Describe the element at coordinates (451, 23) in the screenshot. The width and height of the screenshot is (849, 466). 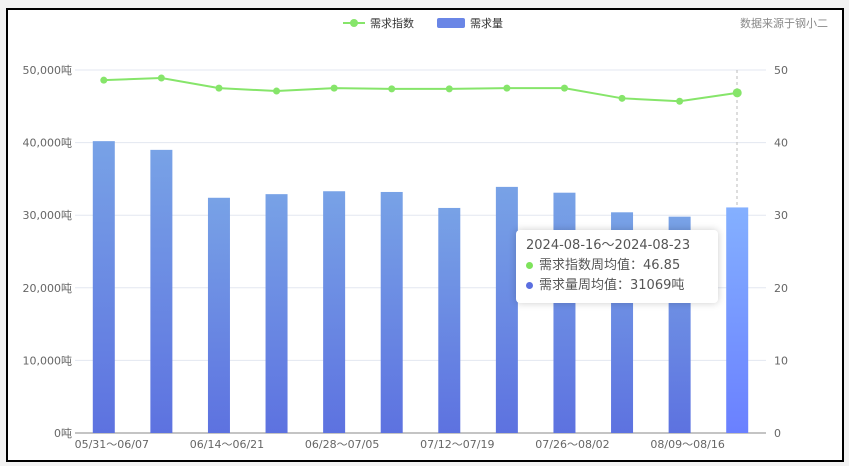
I see `legend-bar-icon` at that location.